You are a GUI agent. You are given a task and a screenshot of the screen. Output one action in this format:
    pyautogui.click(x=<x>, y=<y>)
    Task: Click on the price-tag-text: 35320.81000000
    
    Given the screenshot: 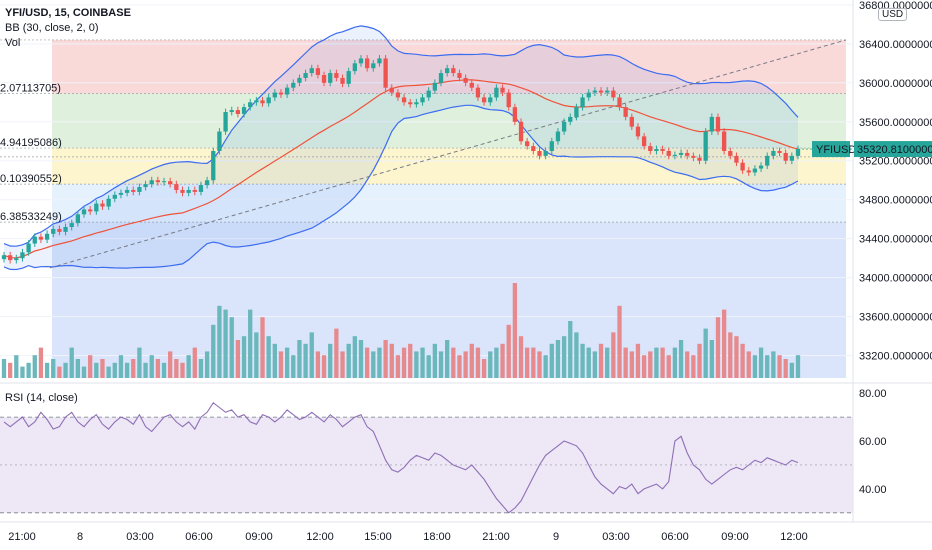 What is the action you would take?
    pyautogui.click(x=894, y=150)
    